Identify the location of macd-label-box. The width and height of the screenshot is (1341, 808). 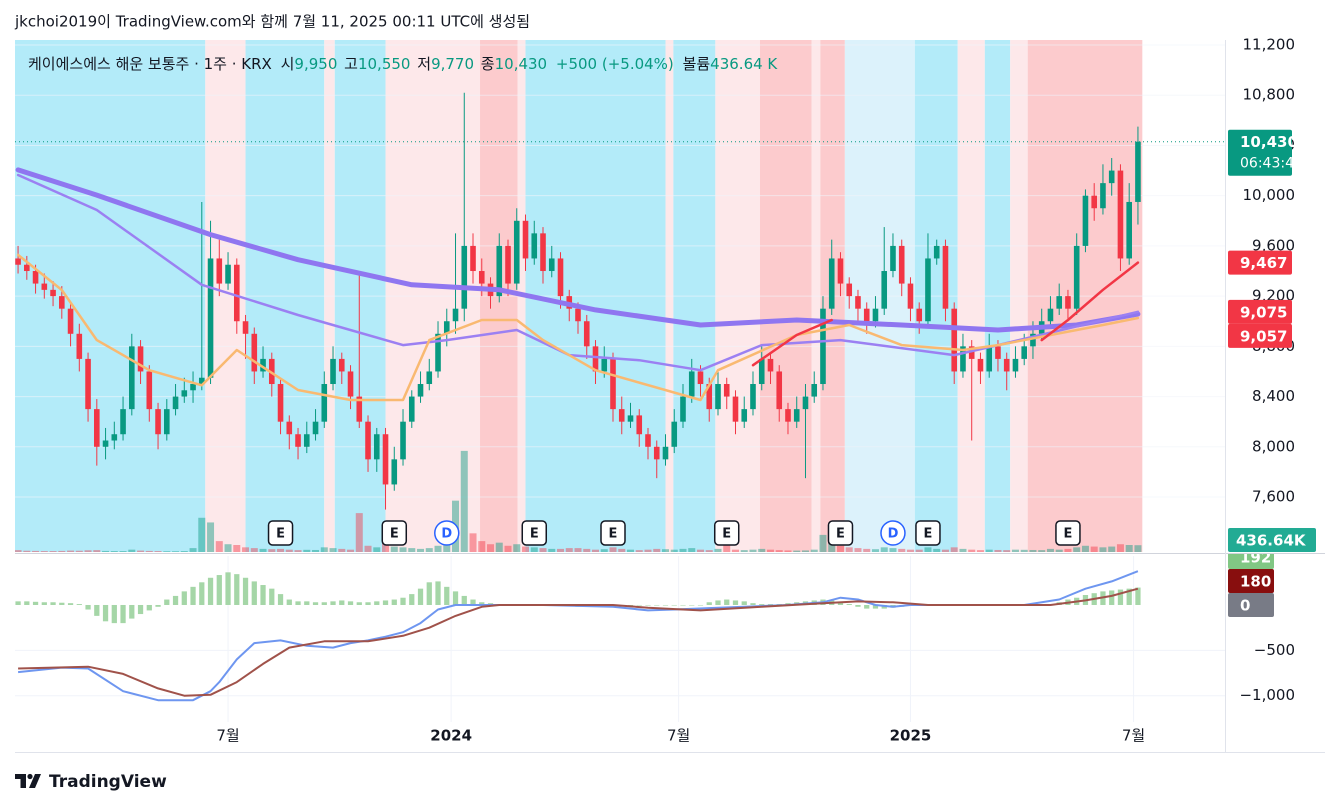
(1251, 580).